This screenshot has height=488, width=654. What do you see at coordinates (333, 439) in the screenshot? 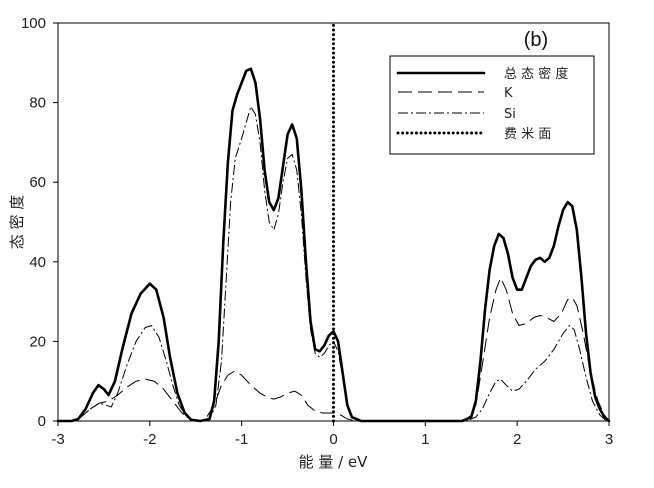
I see `x-tick-label: 0` at bounding box center [333, 439].